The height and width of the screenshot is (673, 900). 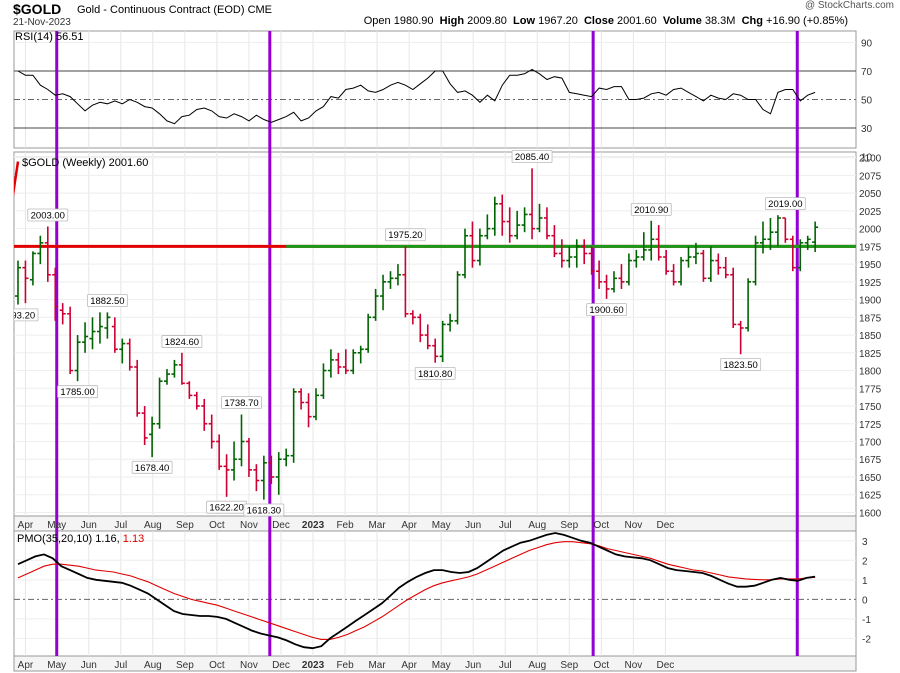 I want to click on price-annotation: 1882.50, so click(x=107, y=300).